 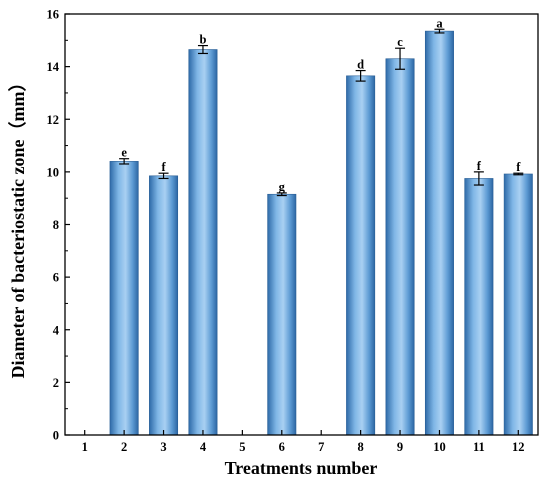 I want to click on y-tick-label: 14, so click(x=53, y=67).